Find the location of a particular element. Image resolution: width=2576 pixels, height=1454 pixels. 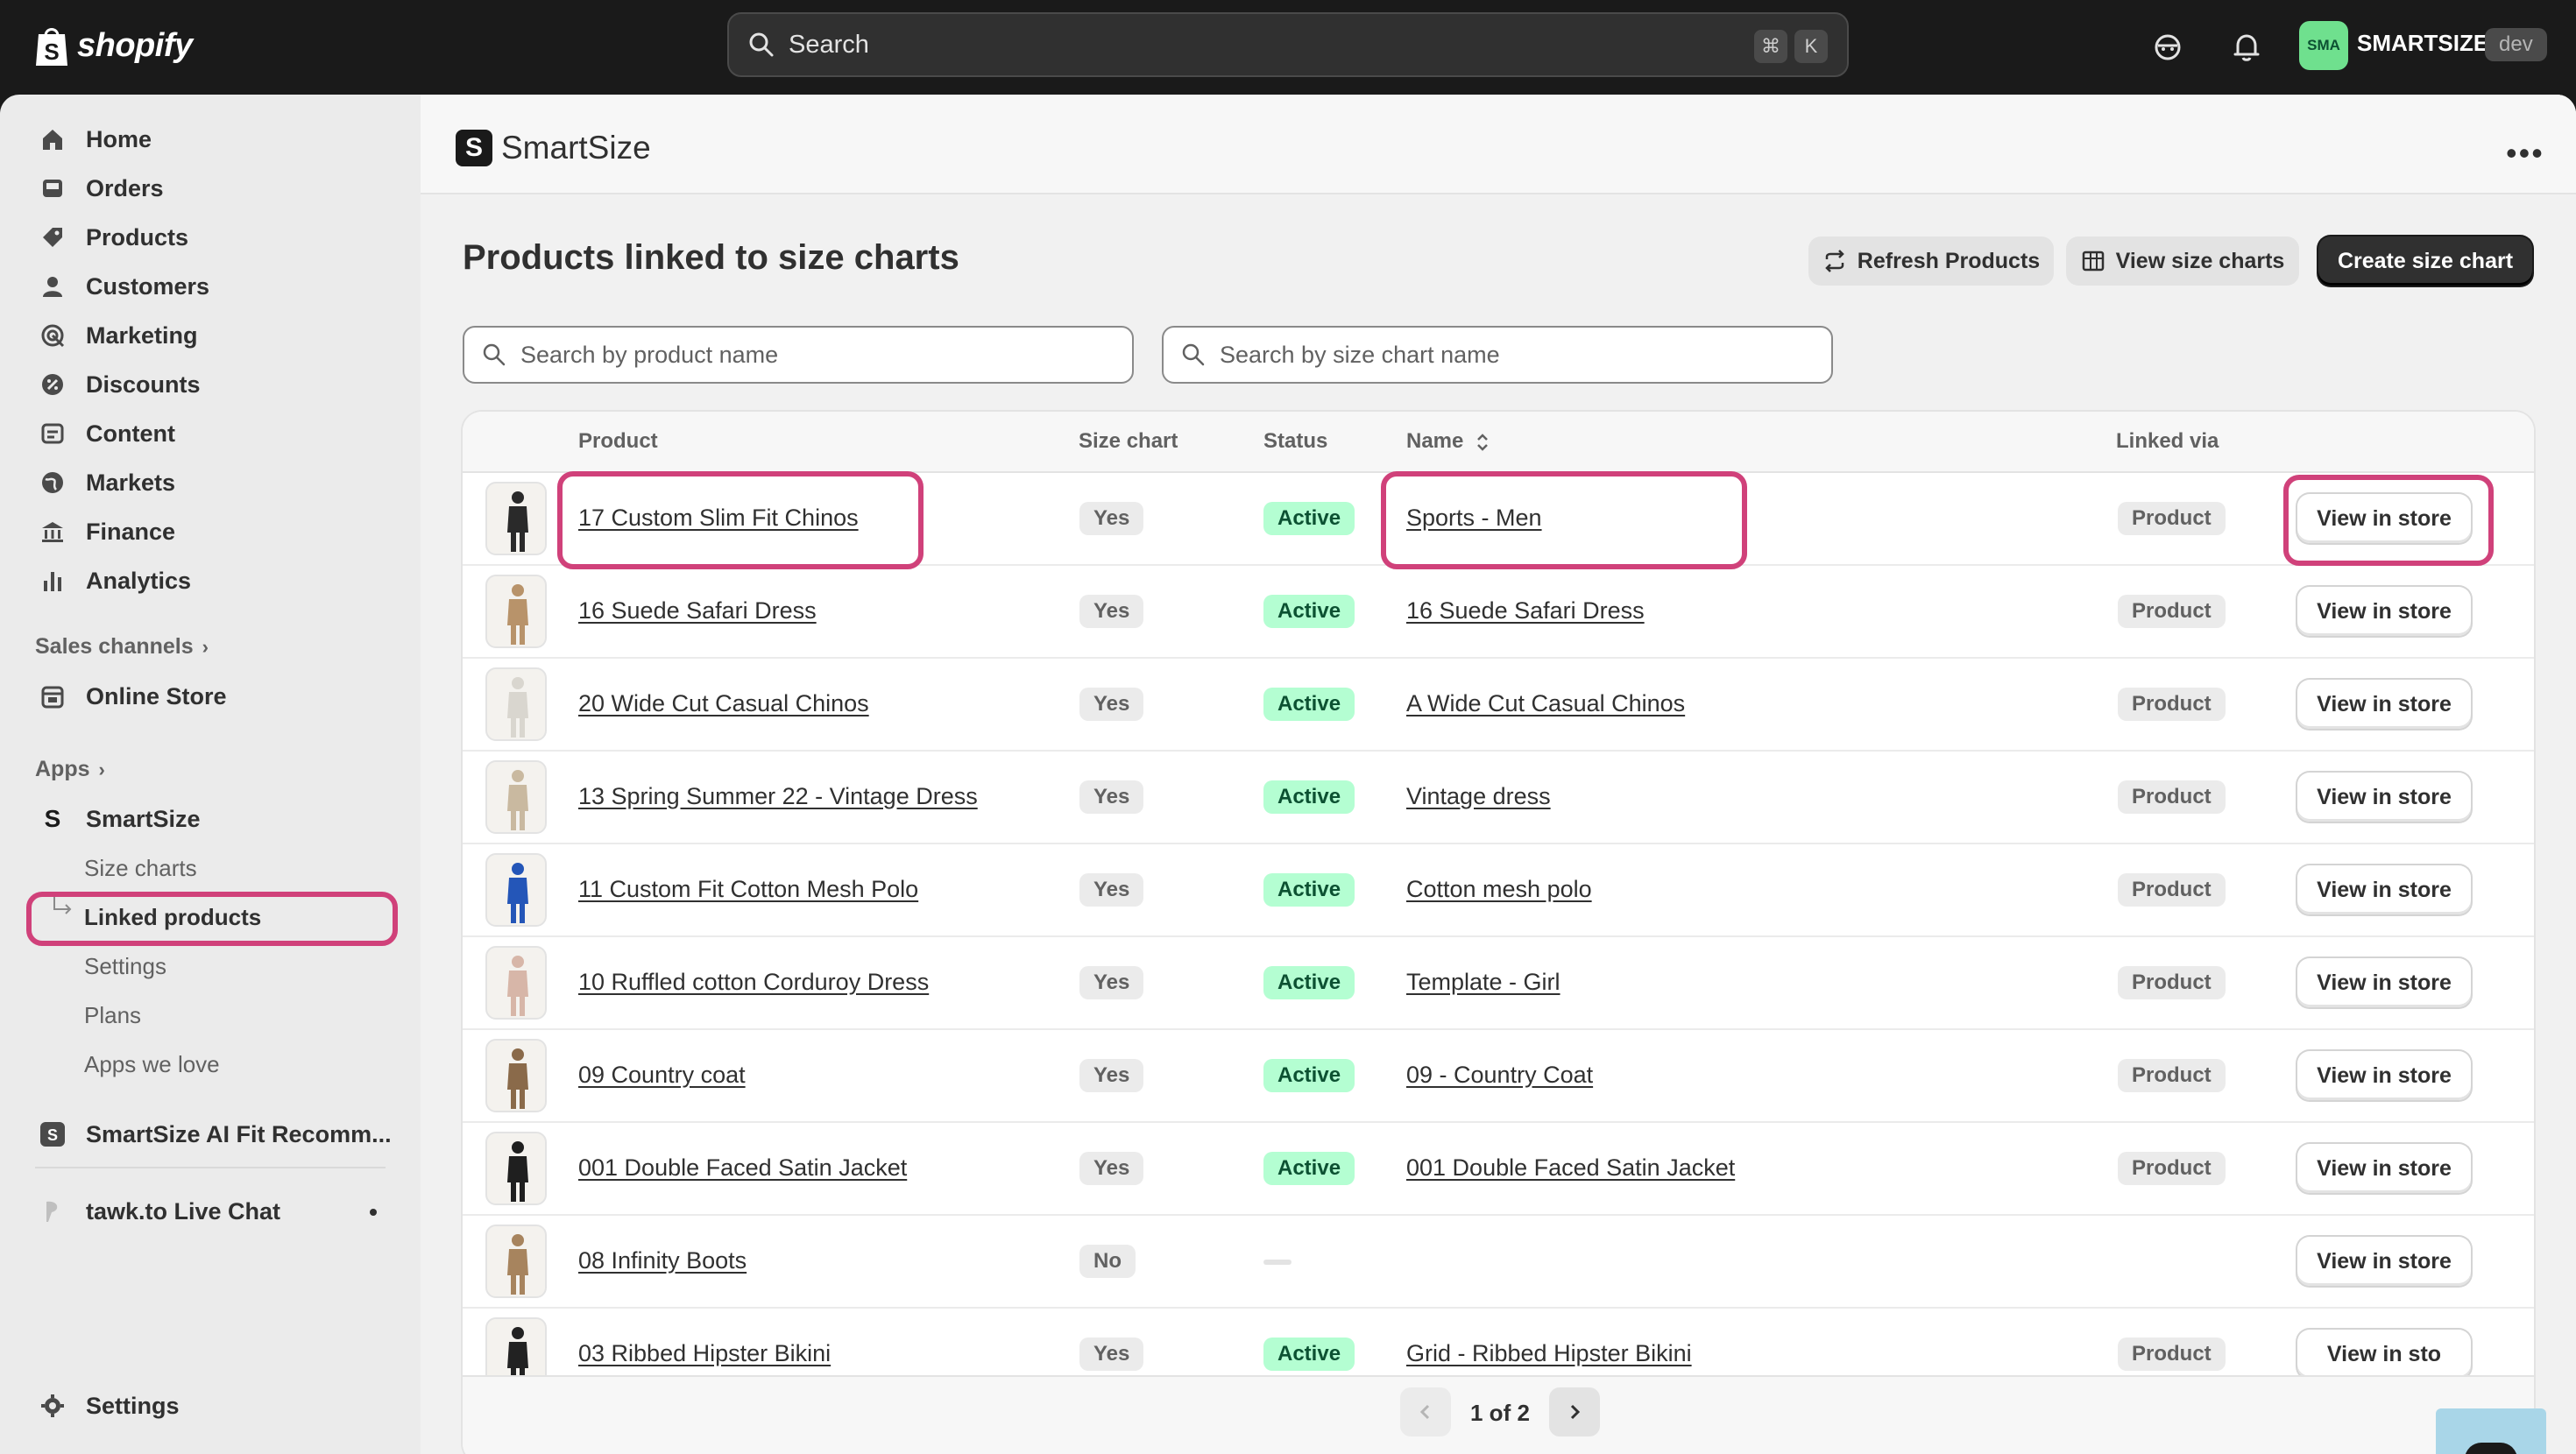

shopify-logo: S shopify is located at coordinates (113, 45).